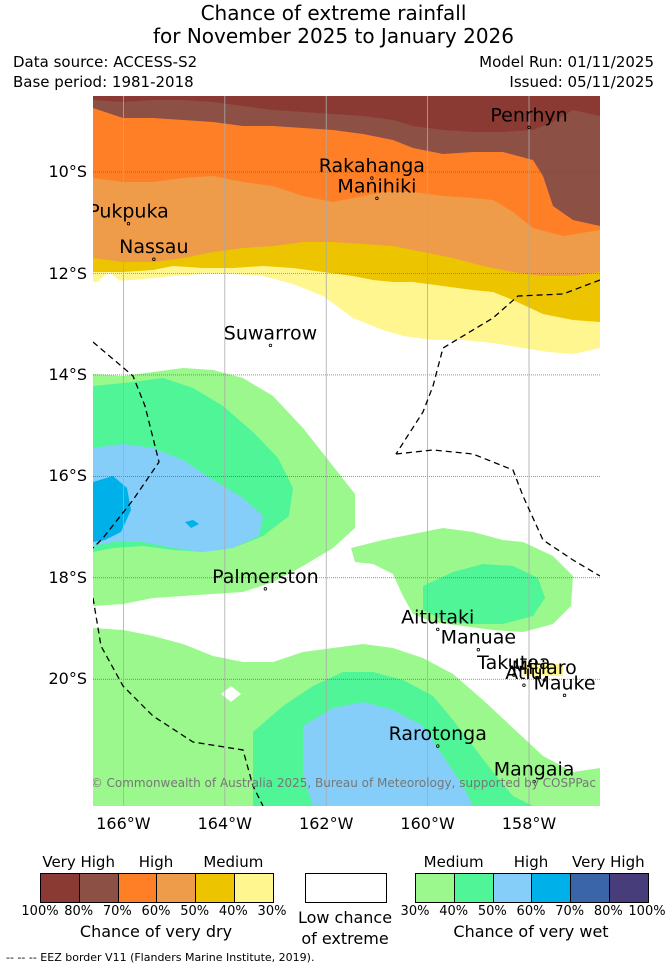  What do you see at coordinates (564, 695) in the screenshot?
I see `island-marker-mauke` at bounding box center [564, 695].